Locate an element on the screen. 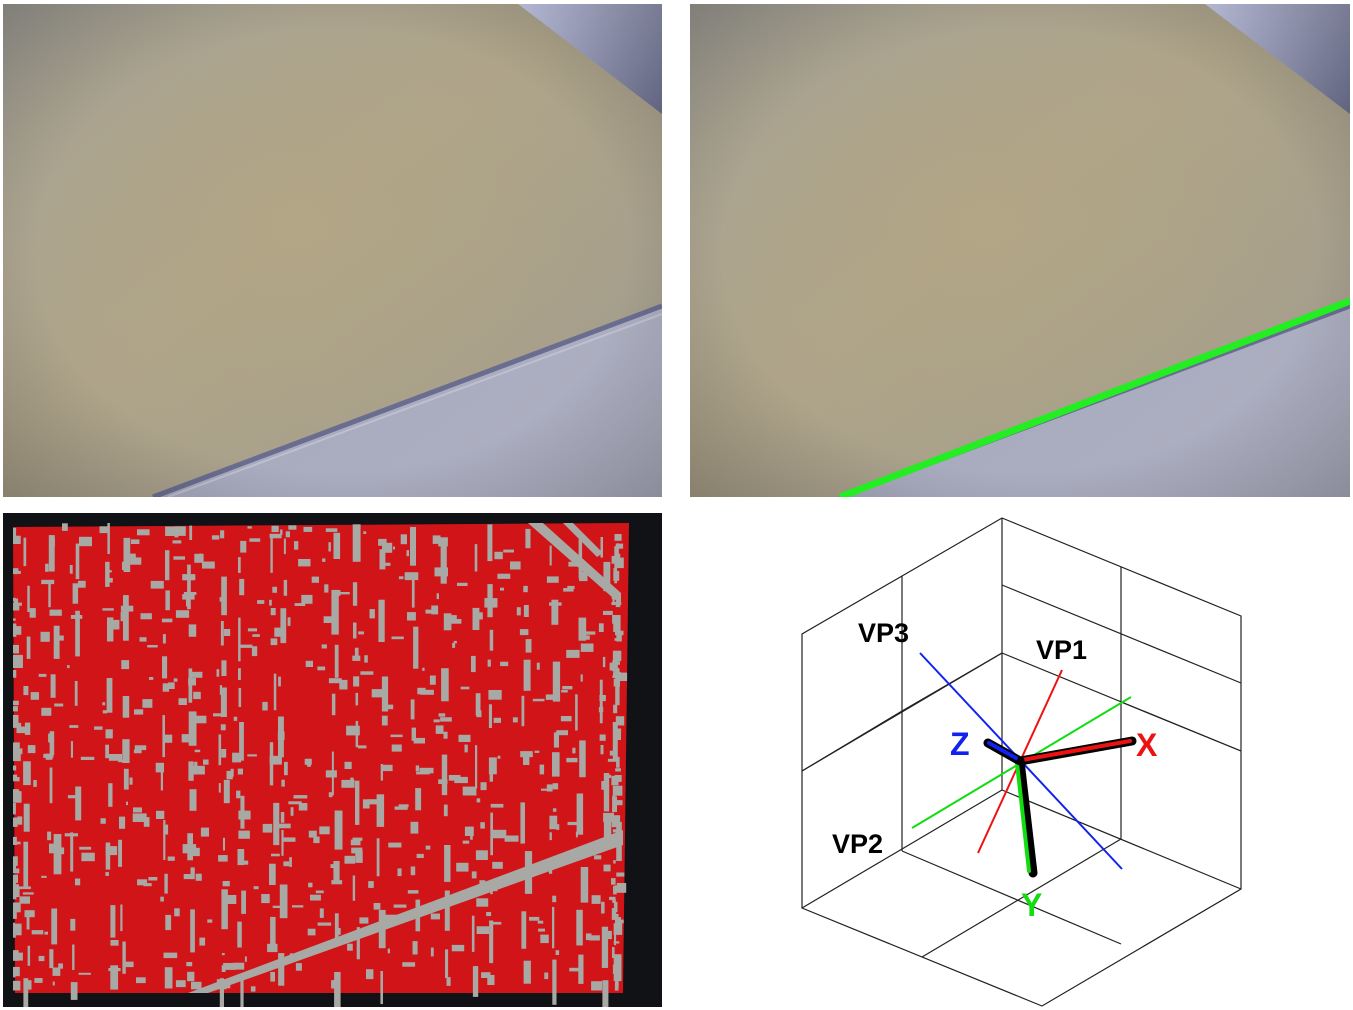 The image size is (1353, 1010). axis-x-label: X is located at coordinates (1147, 745).